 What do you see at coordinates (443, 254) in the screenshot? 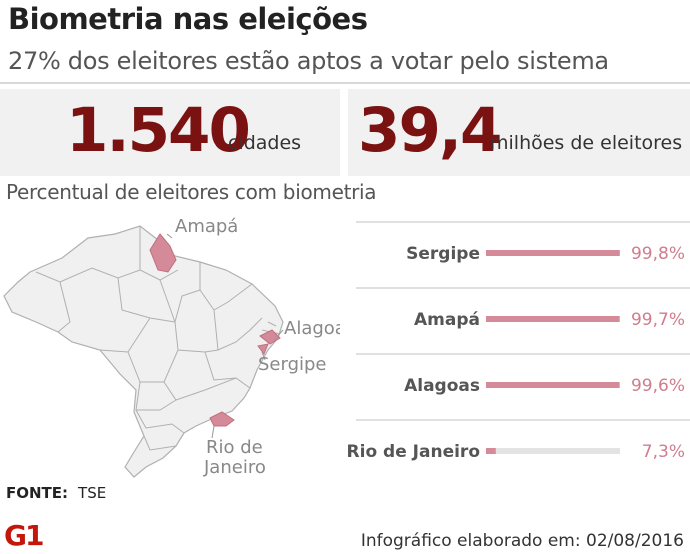
I see `bar-label-sergipe: Sergipe` at bounding box center [443, 254].